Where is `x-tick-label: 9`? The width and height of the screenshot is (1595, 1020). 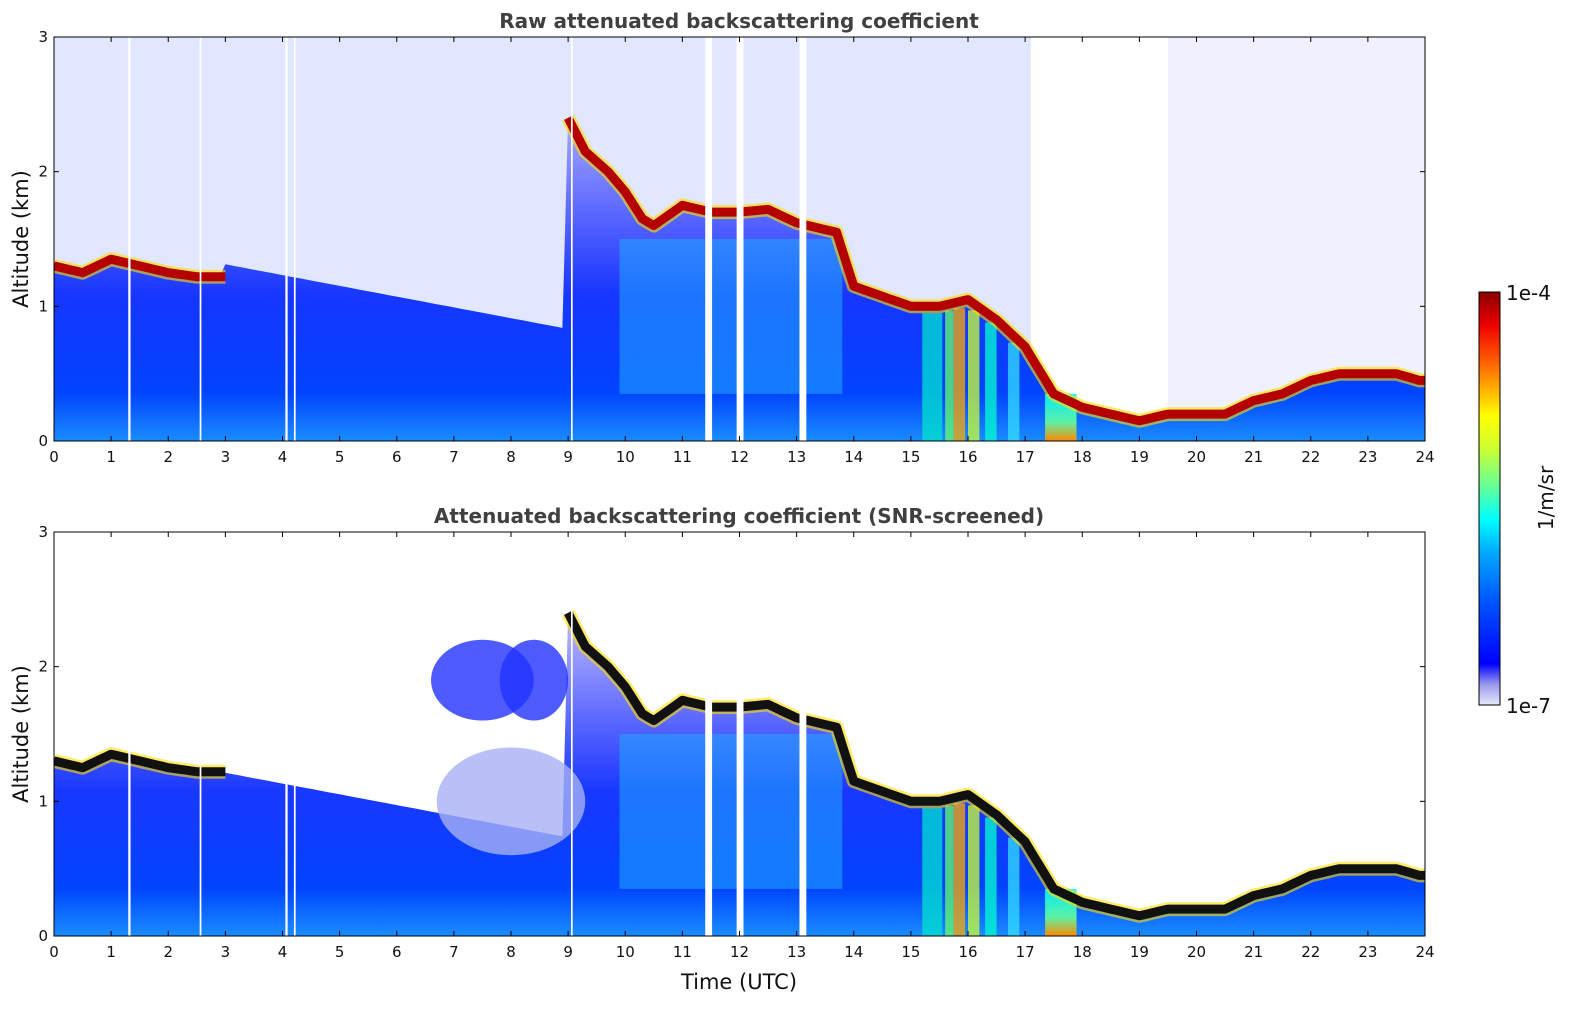
x-tick-label: 9 is located at coordinates (568, 952).